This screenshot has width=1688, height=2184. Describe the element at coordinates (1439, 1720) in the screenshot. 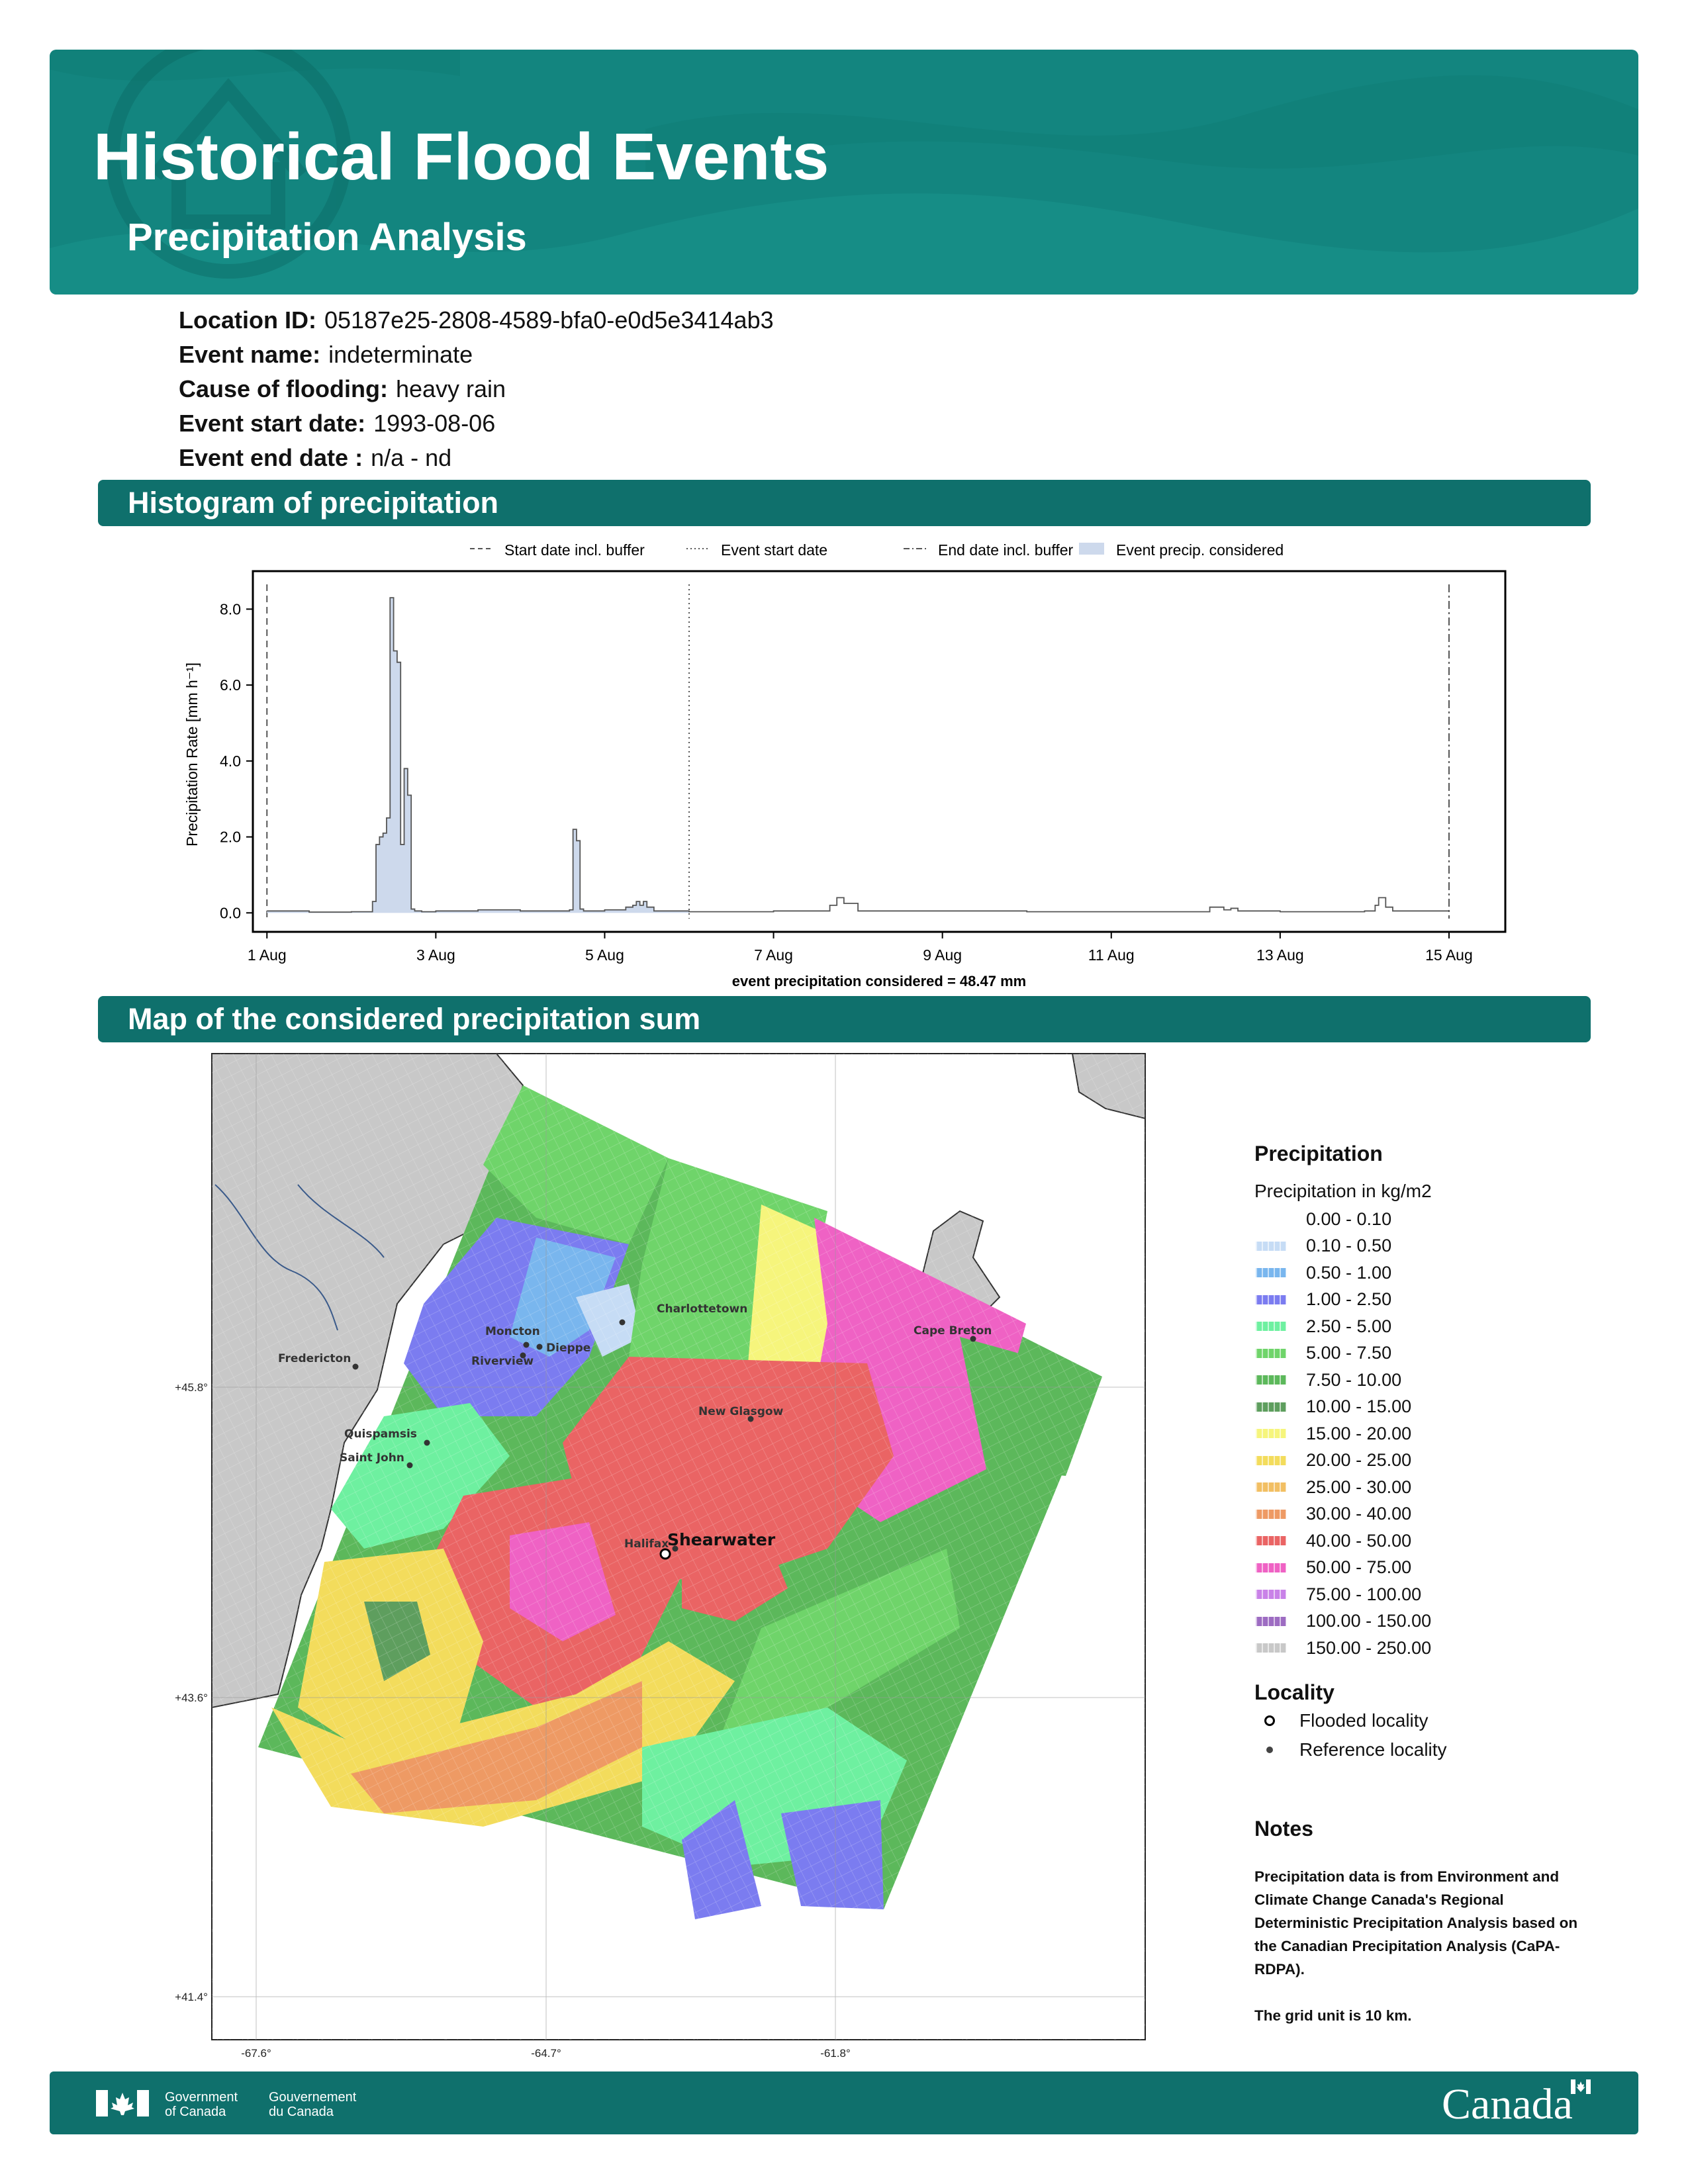

I see `flooded-locality-item: Flooded locality` at that location.